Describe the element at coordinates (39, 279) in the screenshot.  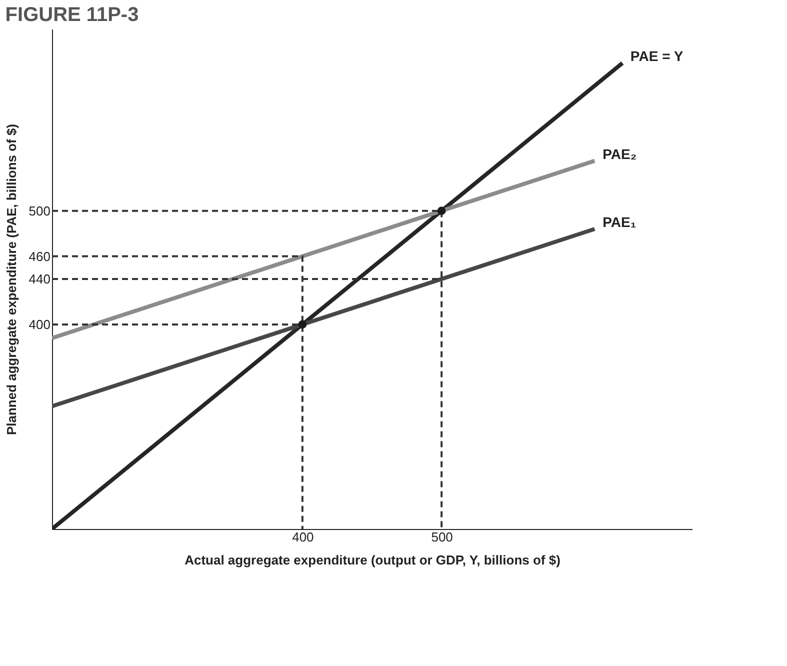
I see `y-tick-label: 440` at that location.